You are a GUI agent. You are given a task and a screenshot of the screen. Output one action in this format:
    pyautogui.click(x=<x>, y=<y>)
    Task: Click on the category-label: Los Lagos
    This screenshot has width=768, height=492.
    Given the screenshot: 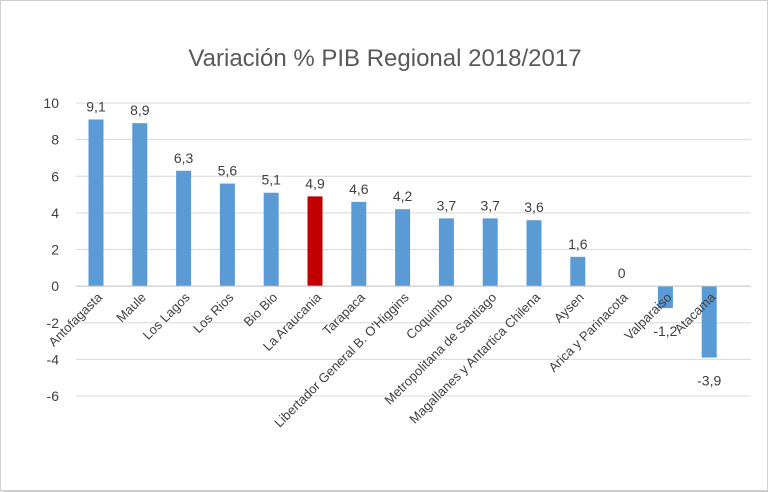 What is the action you would take?
    pyautogui.click(x=166, y=315)
    